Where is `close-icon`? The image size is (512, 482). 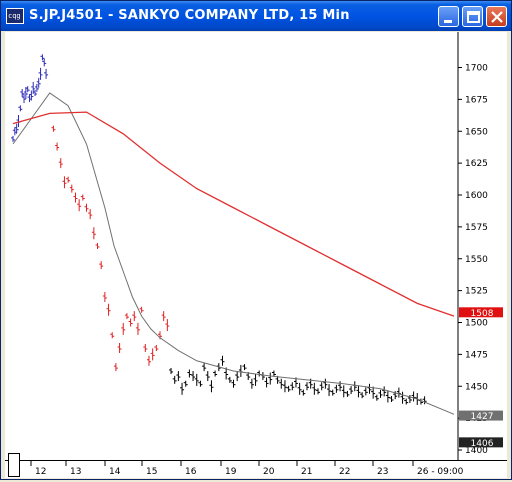
close-icon is located at coordinates (497, 17).